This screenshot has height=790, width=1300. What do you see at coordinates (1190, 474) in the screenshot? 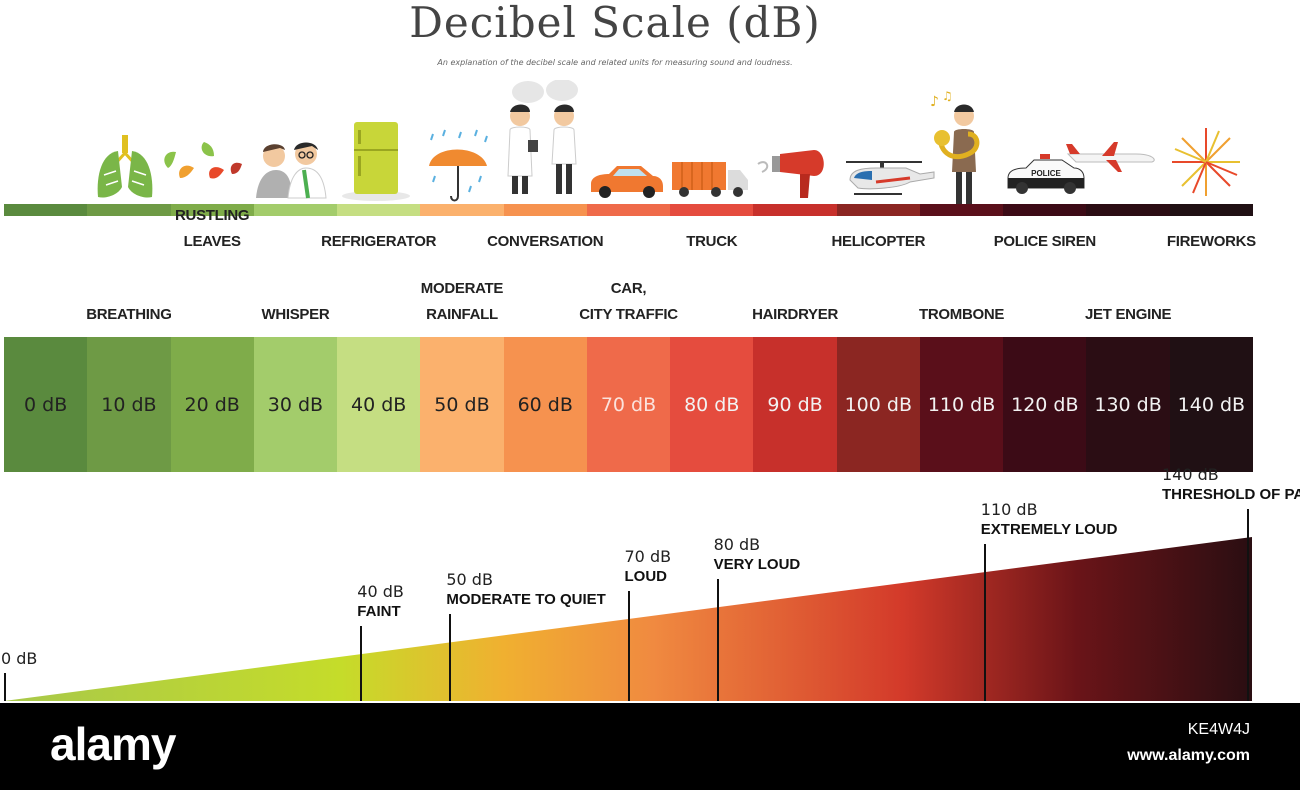
I see `marker-value: 140 dB` at bounding box center [1190, 474].